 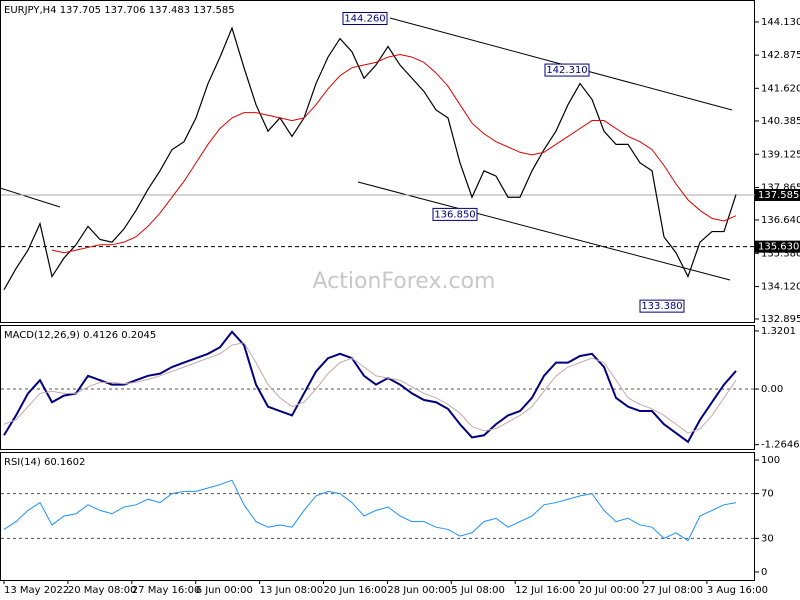 I want to click on price-label: 135.630, so click(x=778, y=247).